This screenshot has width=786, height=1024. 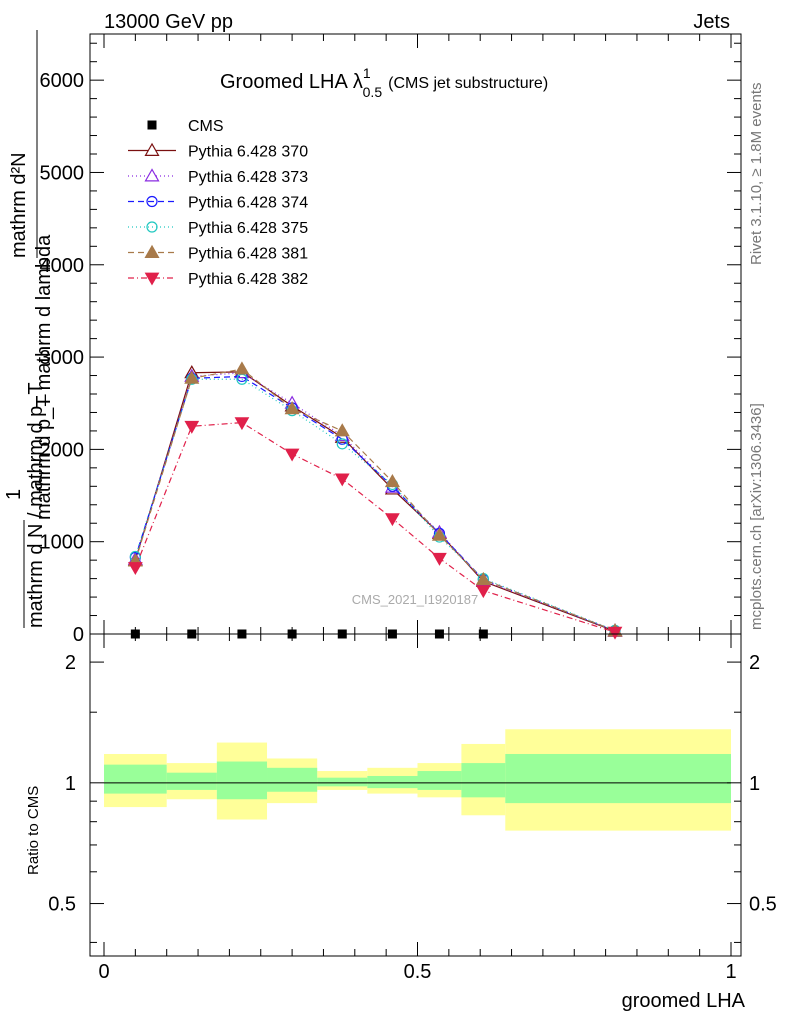 What do you see at coordinates (248, 152) in the screenshot?
I see `legend-label: Pythia 6.428 370` at bounding box center [248, 152].